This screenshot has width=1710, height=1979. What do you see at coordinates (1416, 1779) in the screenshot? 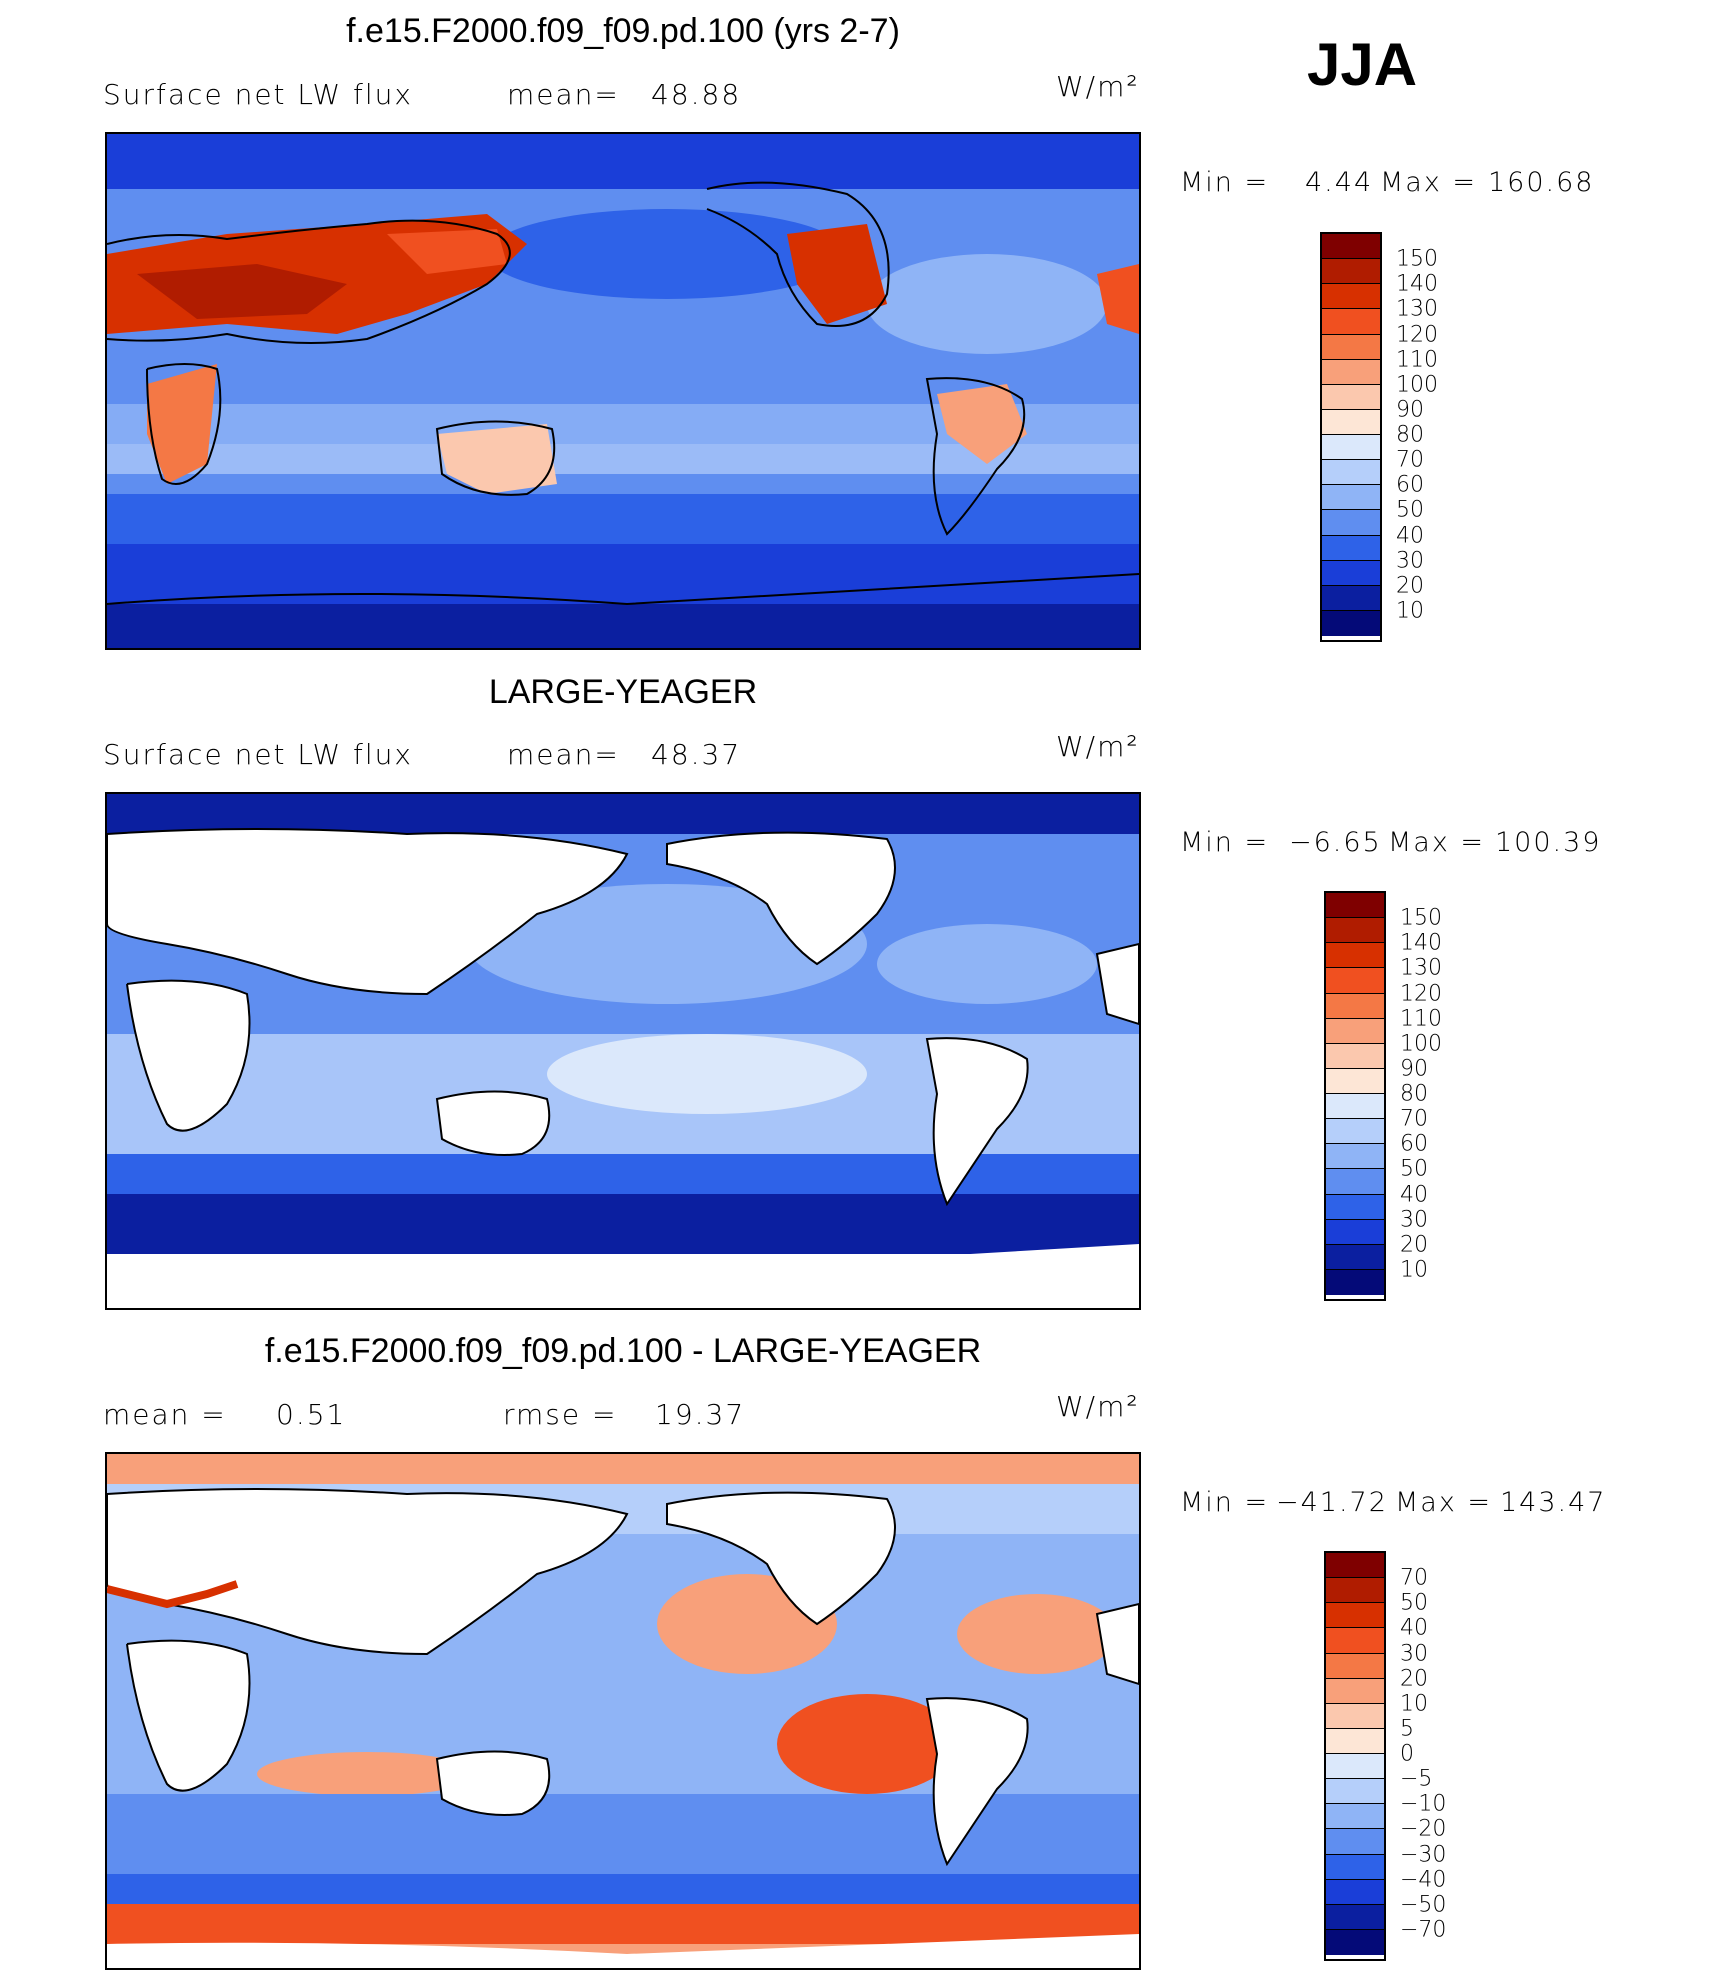
I see `colorbar-tick-label: −5` at bounding box center [1416, 1779].